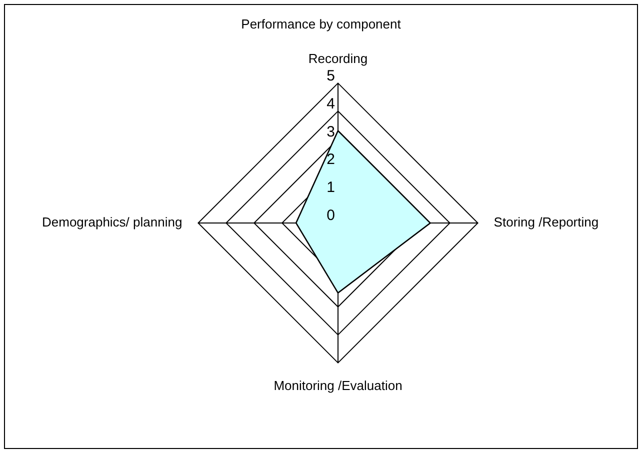 This screenshot has width=644, height=455. Describe the element at coordinates (321, 24) in the screenshot. I see `chart-title: Performance by component` at that location.